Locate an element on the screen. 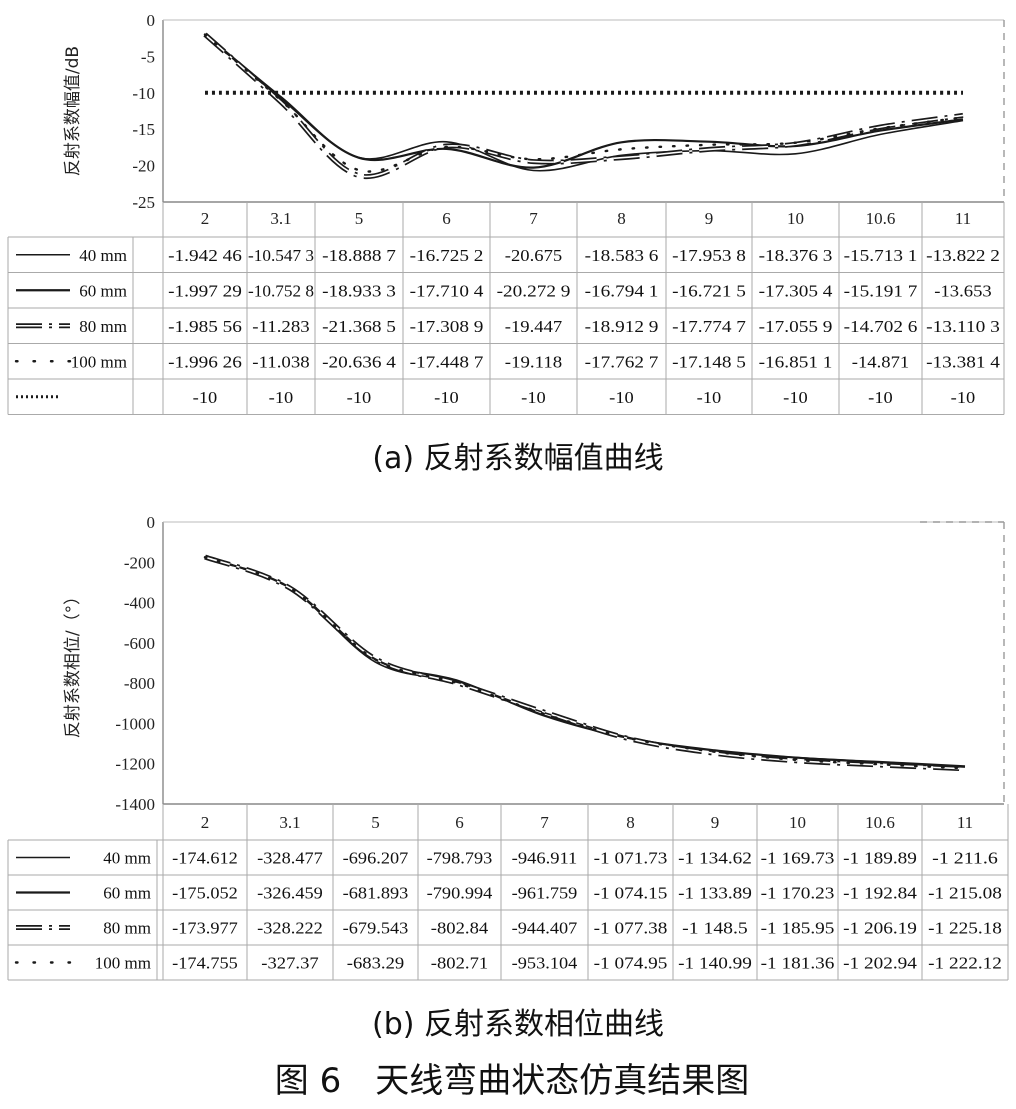 This screenshot has width=1016, height=1109. x-tick-label: 6 is located at coordinates (459, 822).